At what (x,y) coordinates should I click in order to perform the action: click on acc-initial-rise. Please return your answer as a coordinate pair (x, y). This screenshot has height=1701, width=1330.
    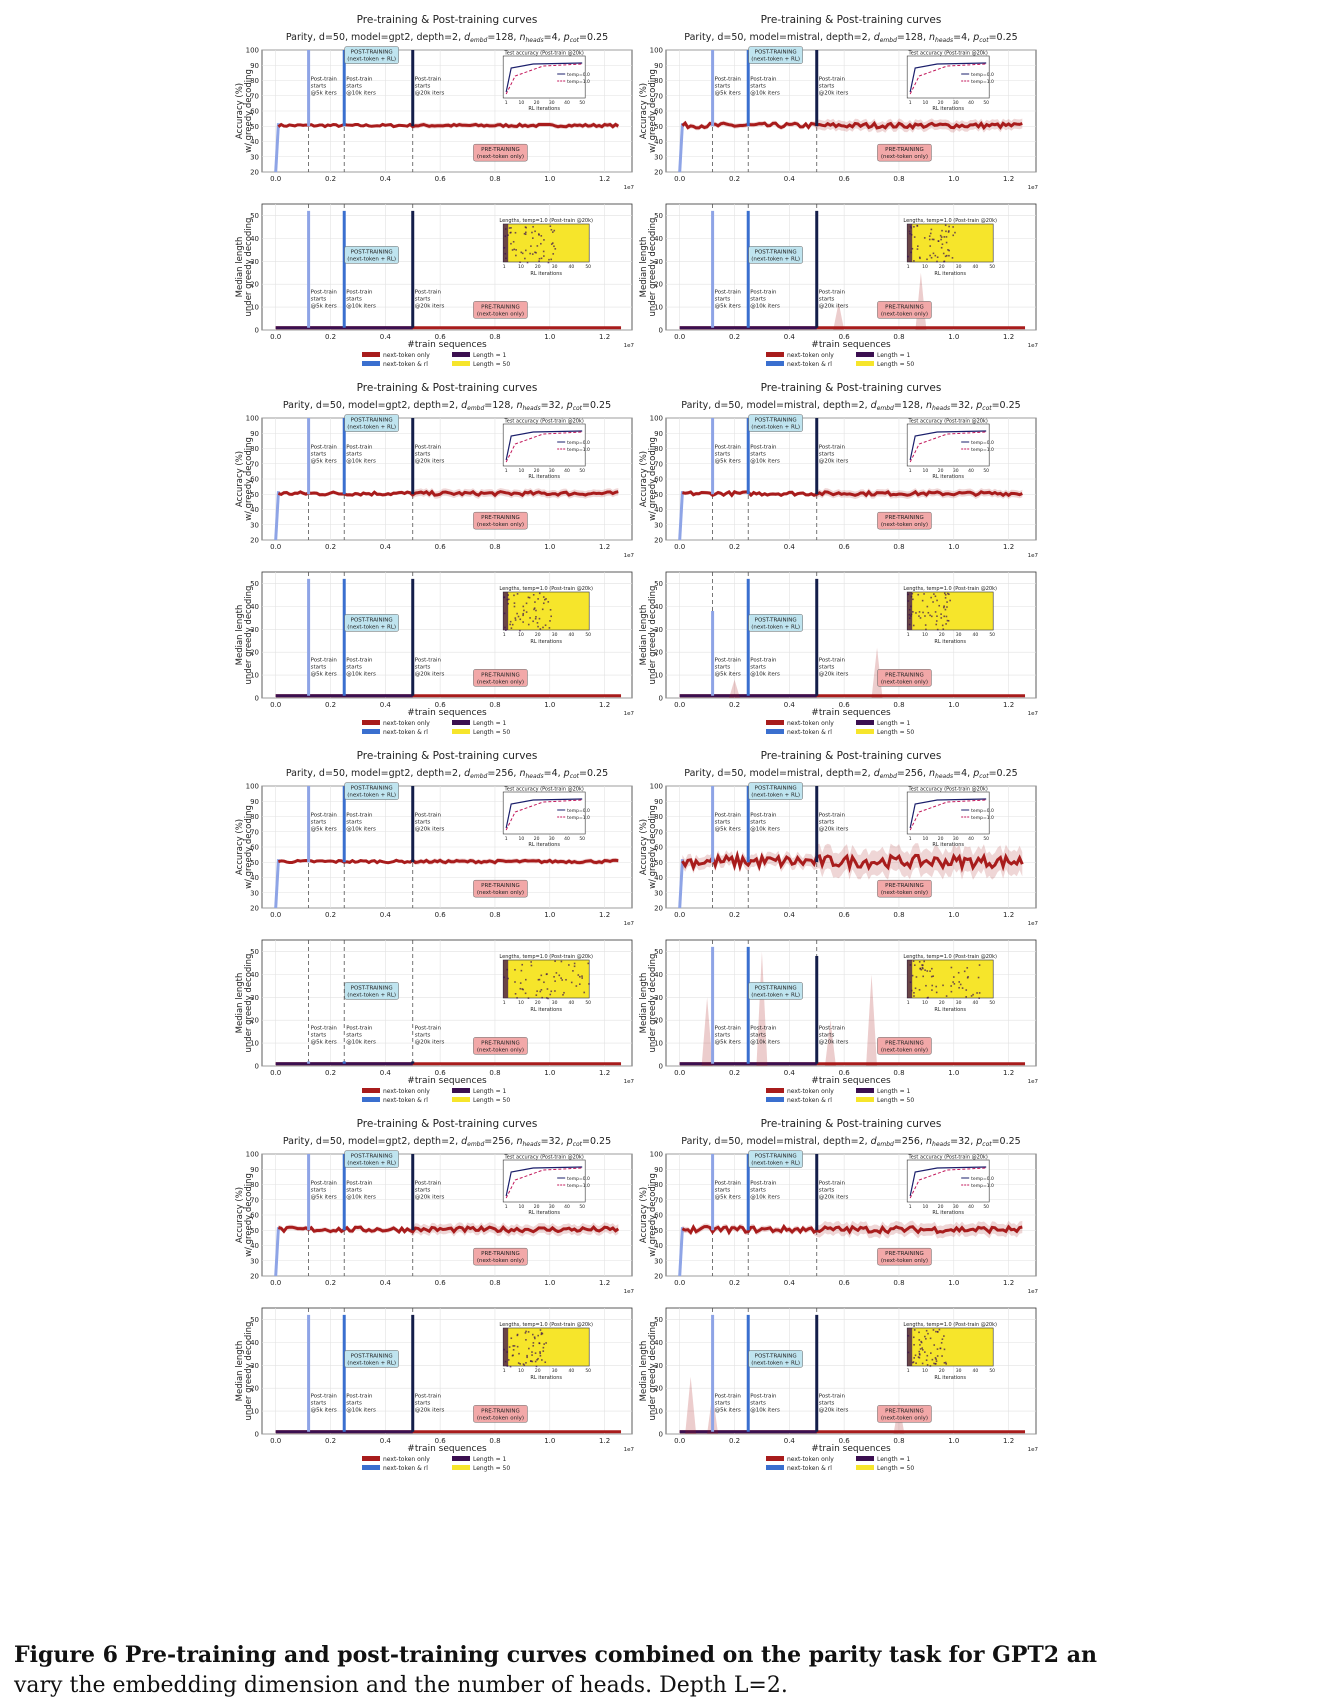
    Looking at the image, I should click on (277, 516).